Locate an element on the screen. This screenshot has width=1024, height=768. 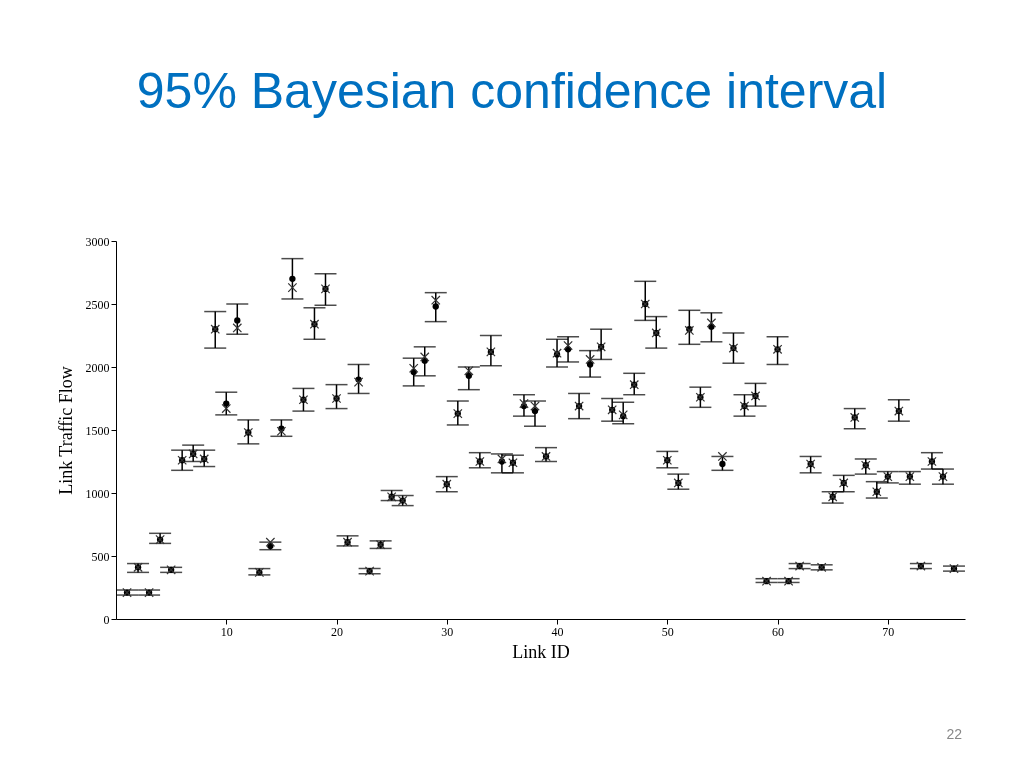
x-tick-label: 30 is located at coordinates (447, 631).